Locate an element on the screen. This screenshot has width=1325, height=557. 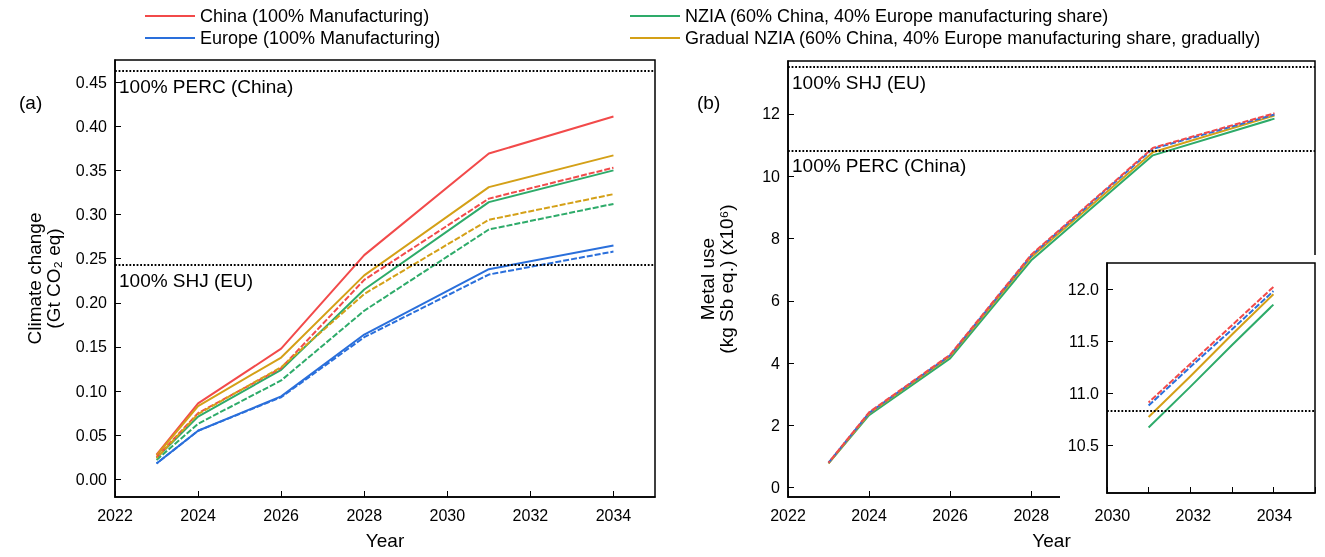
y-tick-label: 0.20 is located at coordinates (91, 303).